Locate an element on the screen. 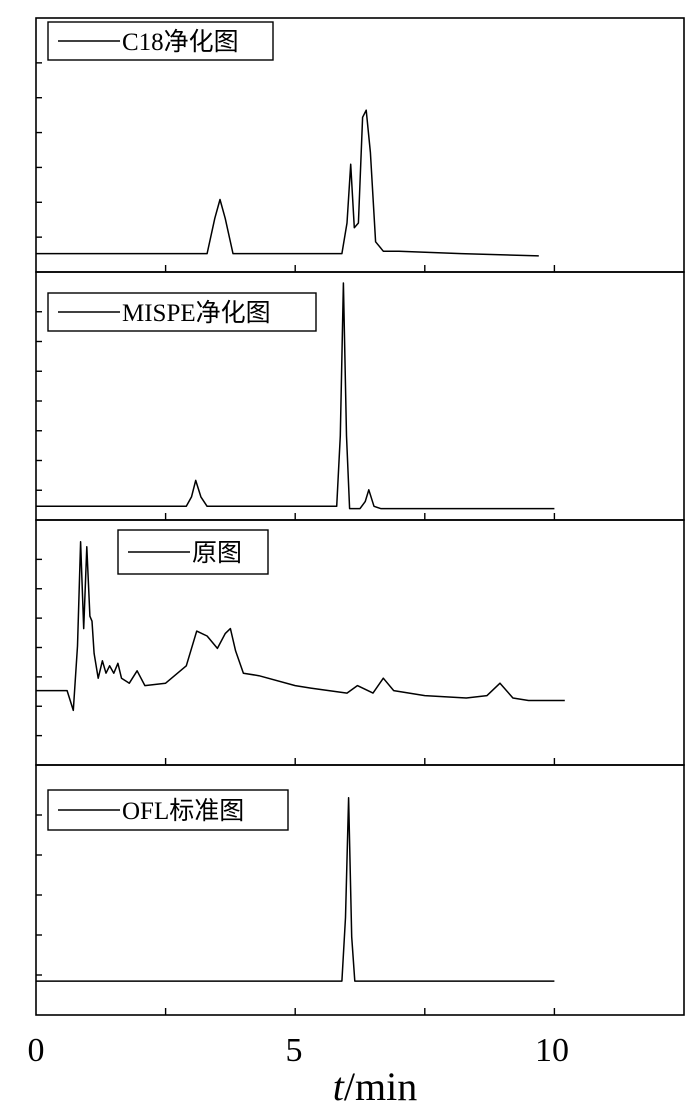 The height and width of the screenshot is (1111, 700). x-tick-label-10: 10 is located at coordinates (552, 1050).